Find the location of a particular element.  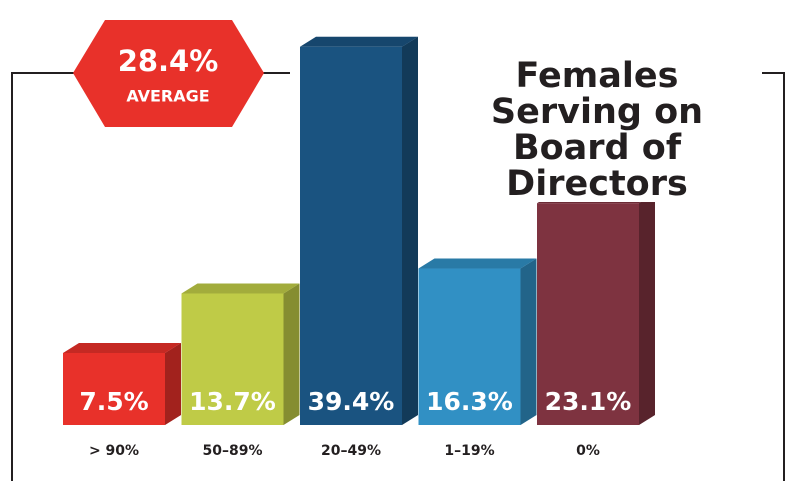

average-value: 28.4% is located at coordinates (168, 61).